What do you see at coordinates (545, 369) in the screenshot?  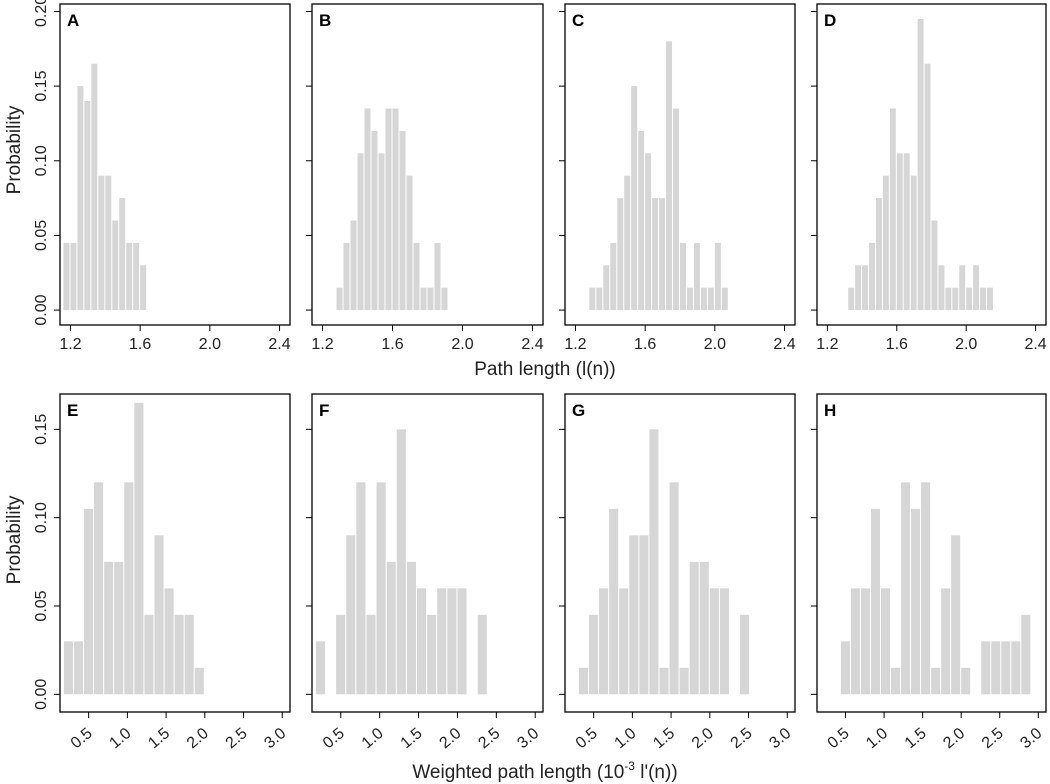 I see `x-axis-label-top: Path length (l(n))` at bounding box center [545, 369].